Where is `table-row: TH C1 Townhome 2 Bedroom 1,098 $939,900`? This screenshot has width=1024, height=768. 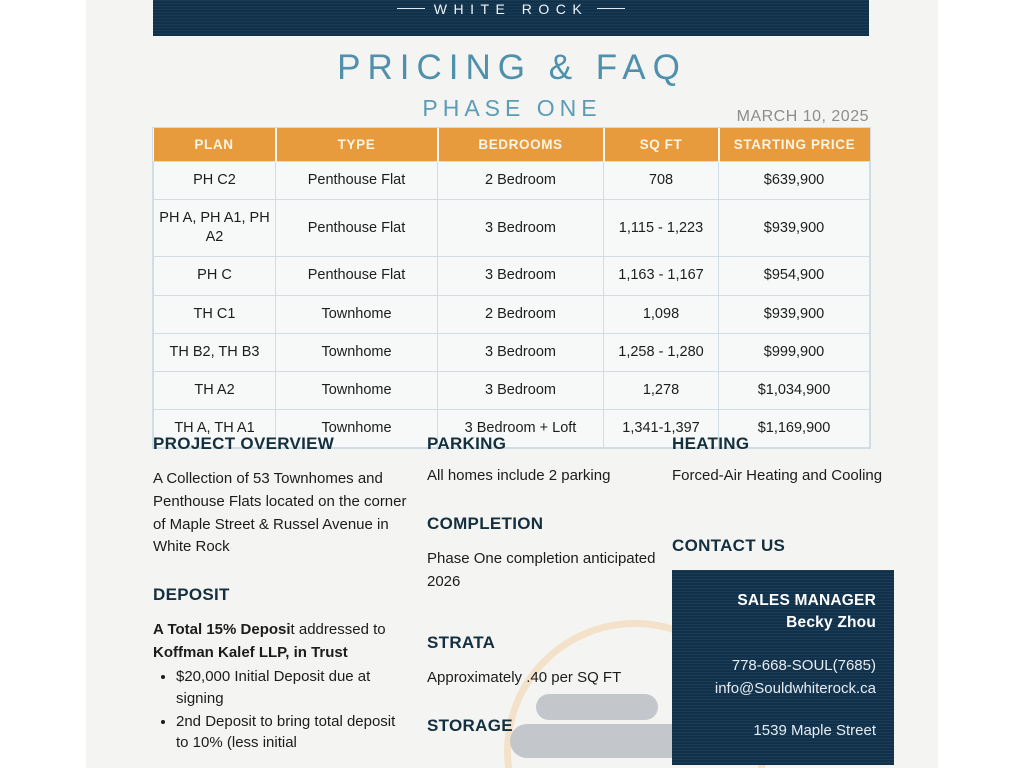
table-row: TH C1 Townhome 2 Bedroom 1,098 $939,900 is located at coordinates (511, 314).